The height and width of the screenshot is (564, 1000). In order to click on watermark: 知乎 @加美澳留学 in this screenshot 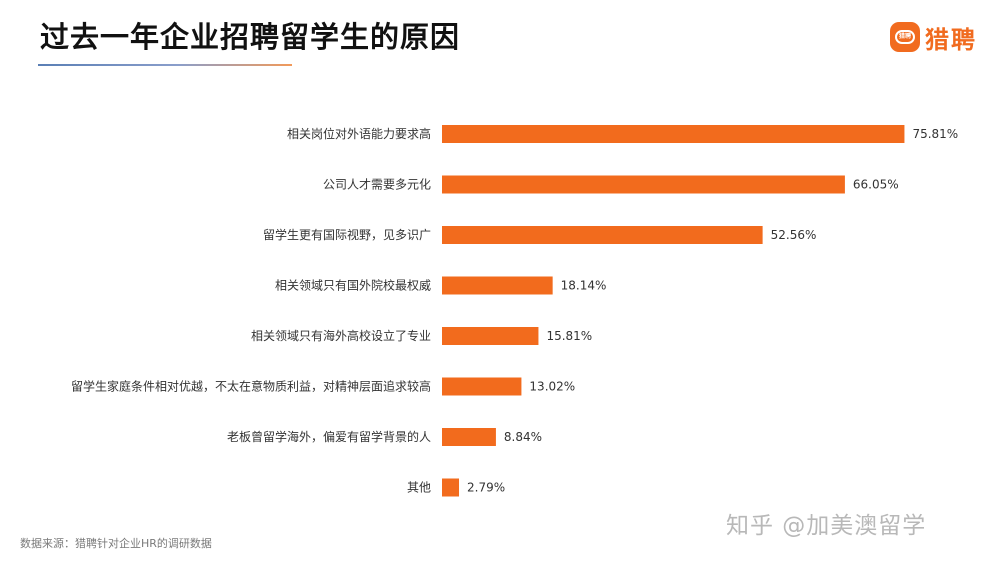, I will do `click(826, 526)`.